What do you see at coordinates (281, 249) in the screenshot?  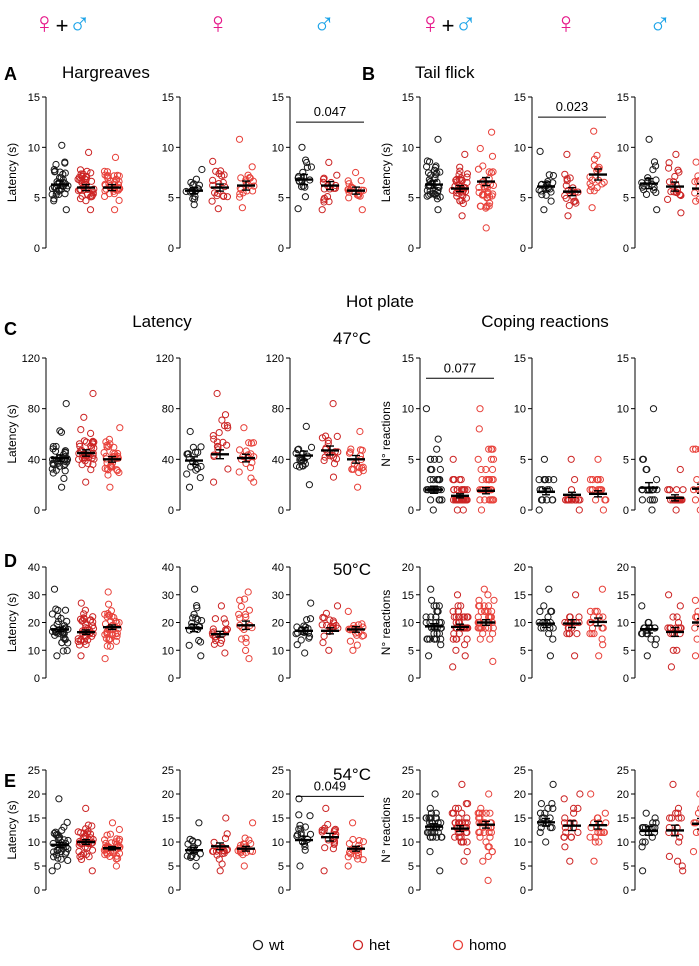 I see `y-tick-label: 0` at bounding box center [281, 249].